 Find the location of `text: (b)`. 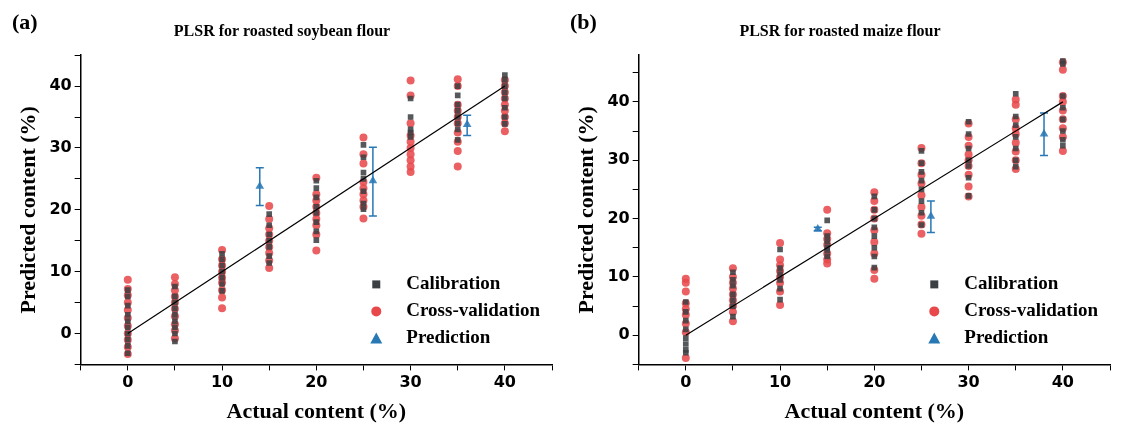

text: (b) is located at coordinates (583, 21).